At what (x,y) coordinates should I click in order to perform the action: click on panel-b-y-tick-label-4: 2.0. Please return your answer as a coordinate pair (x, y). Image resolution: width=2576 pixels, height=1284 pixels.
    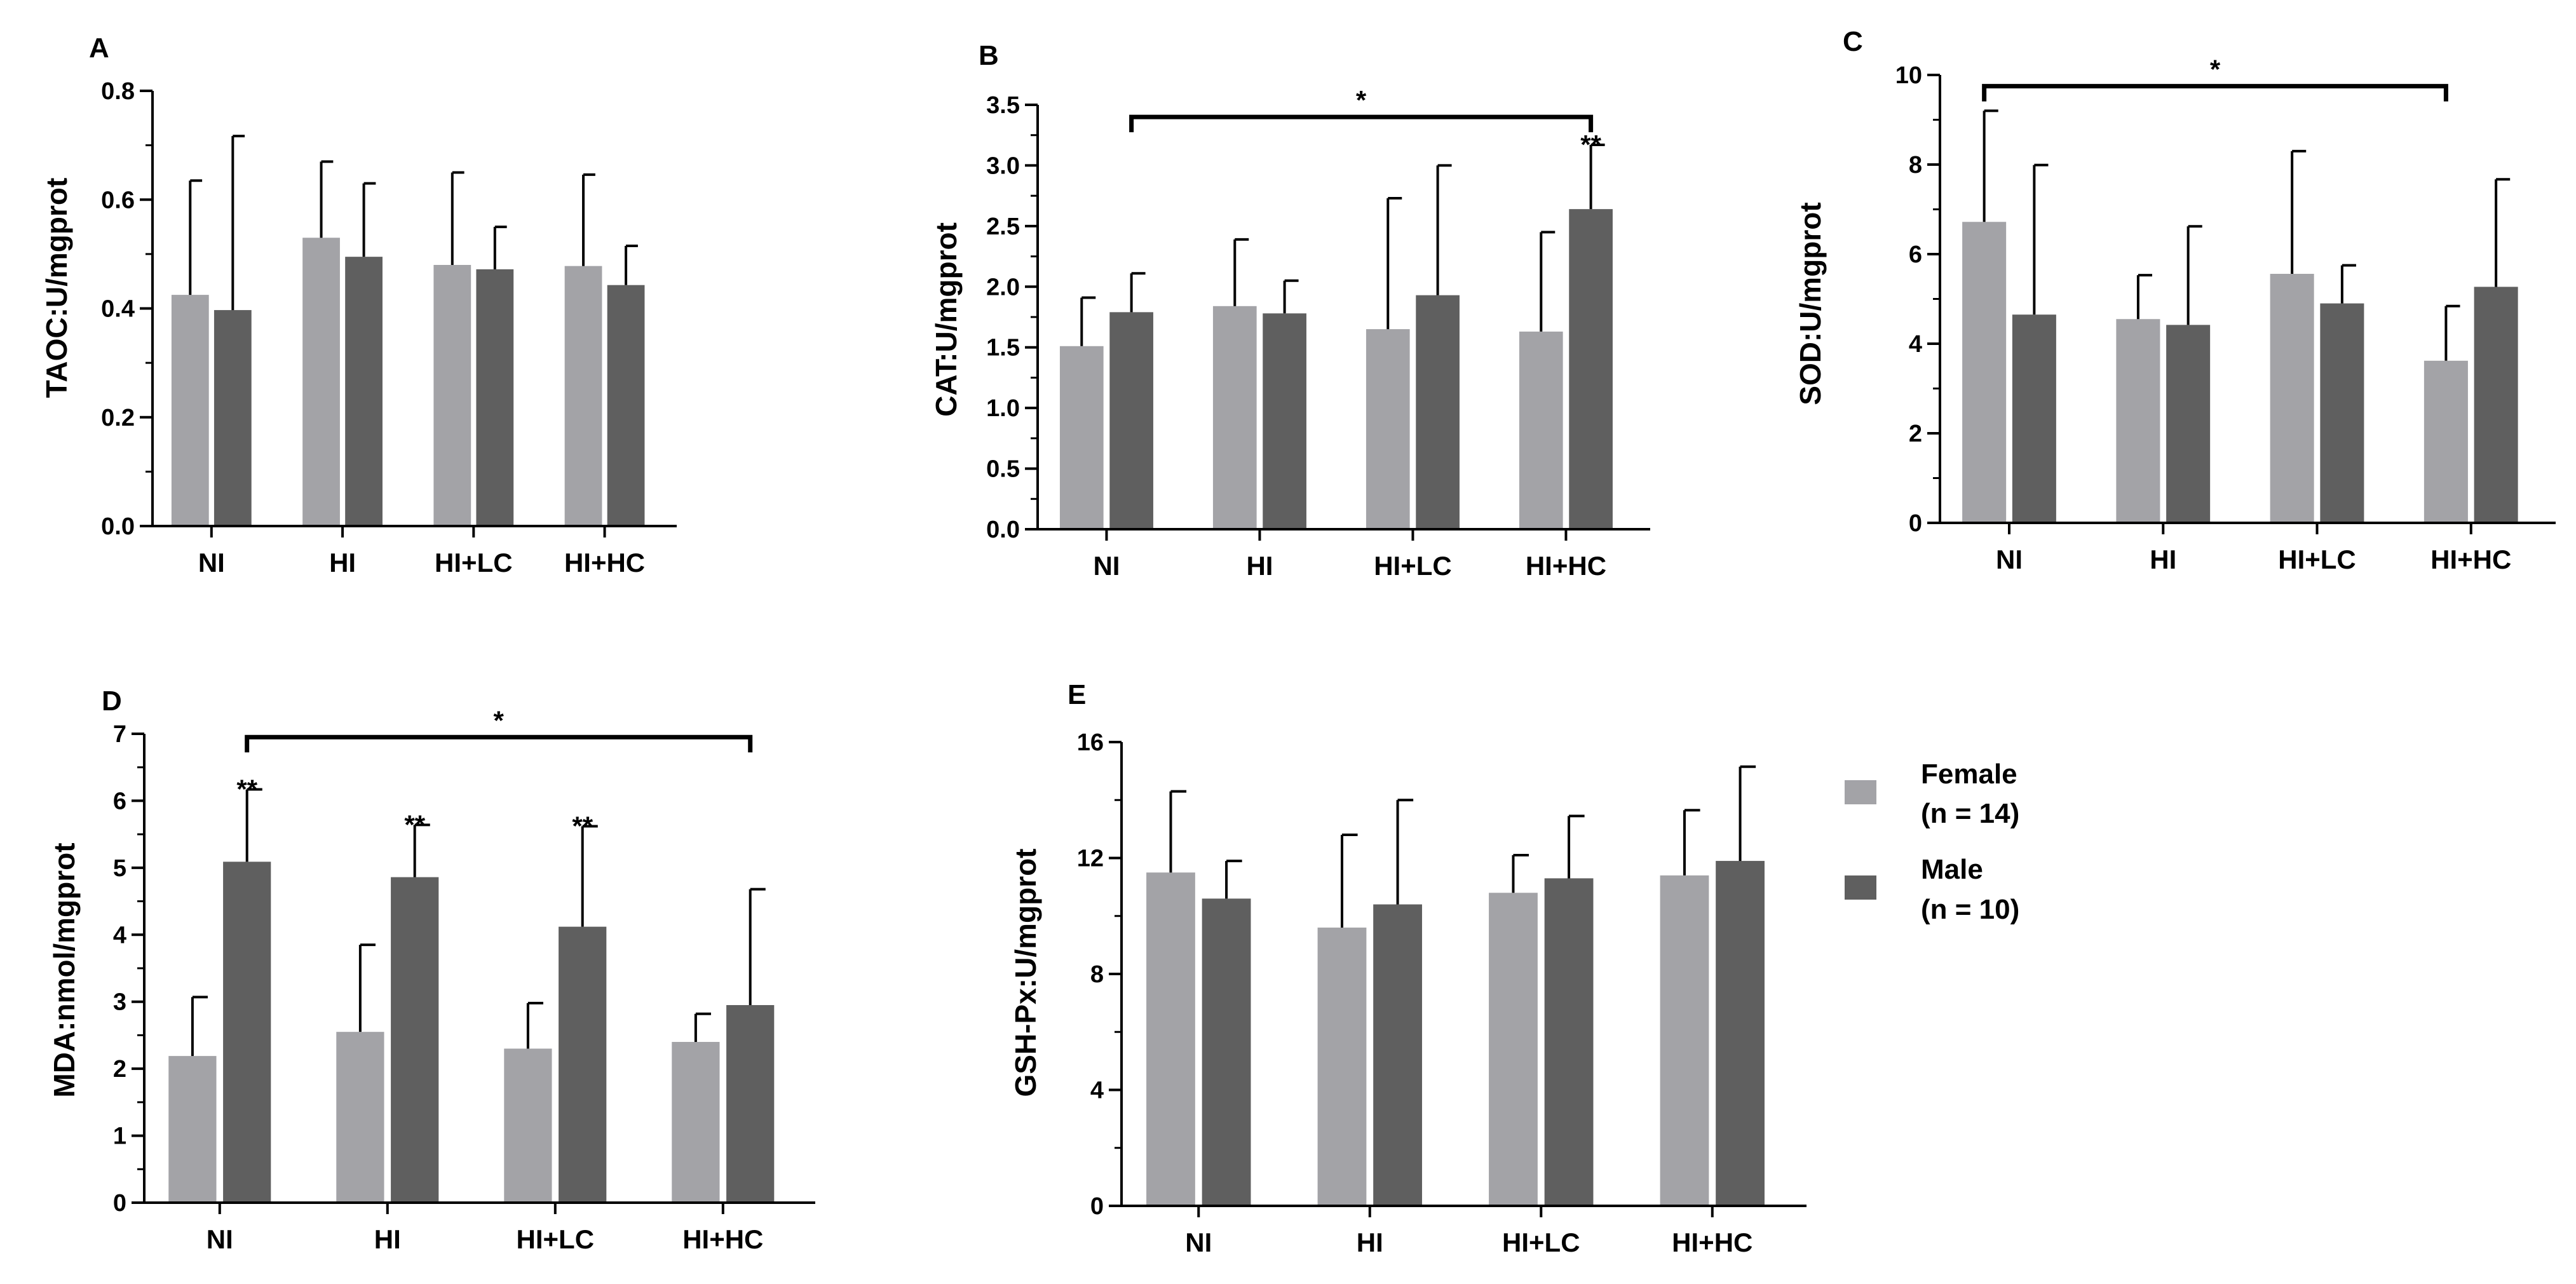
    Looking at the image, I should click on (1003, 287).